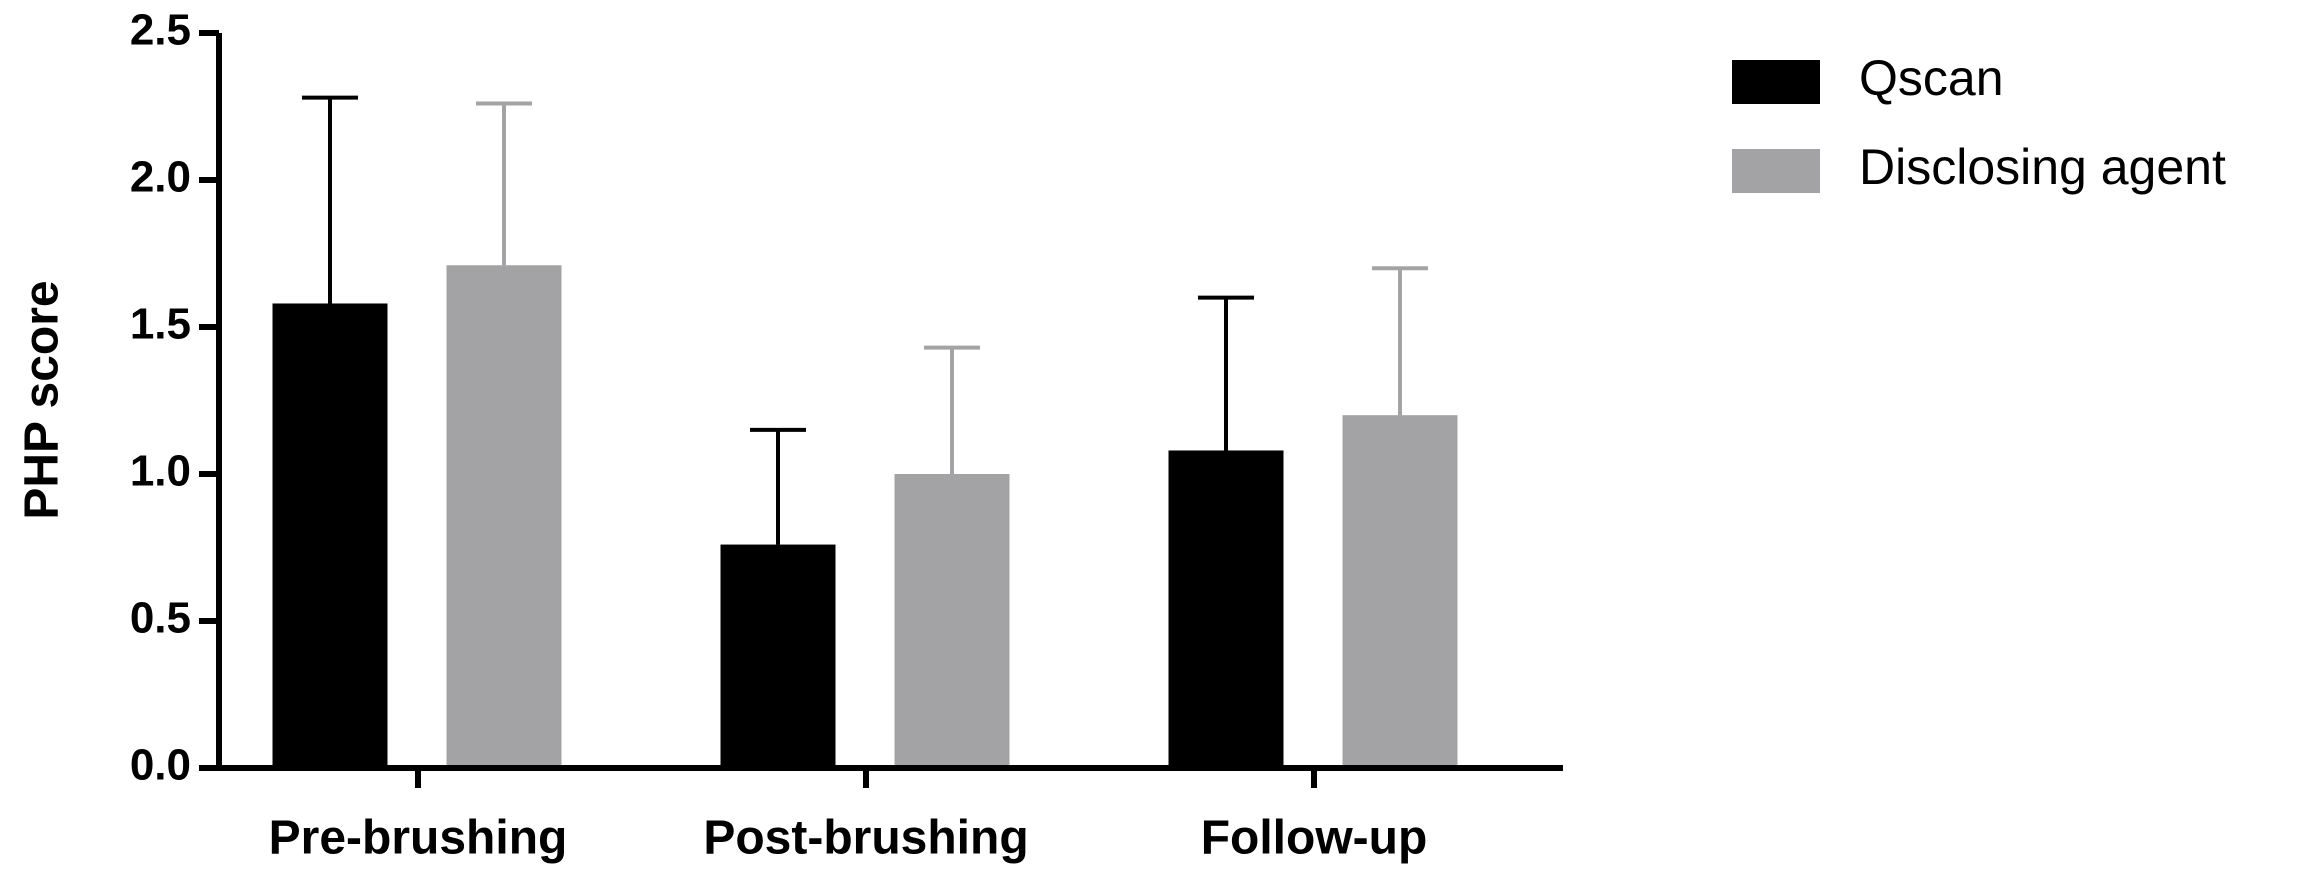  I want to click on y-tick-label: 0.5, so click(160, 618).